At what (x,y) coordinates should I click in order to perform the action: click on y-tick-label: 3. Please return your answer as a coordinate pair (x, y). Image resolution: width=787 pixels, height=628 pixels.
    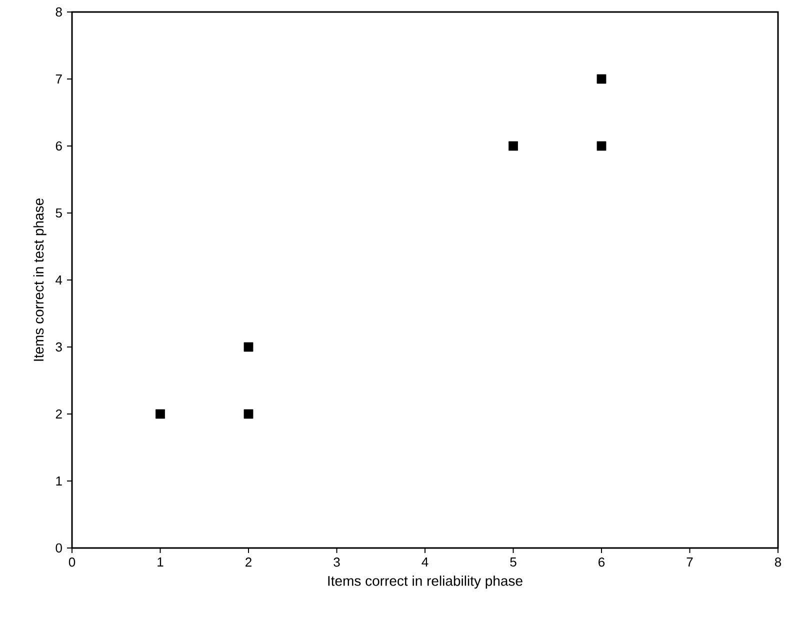
    Looking at the image, I should click on (59, 347).